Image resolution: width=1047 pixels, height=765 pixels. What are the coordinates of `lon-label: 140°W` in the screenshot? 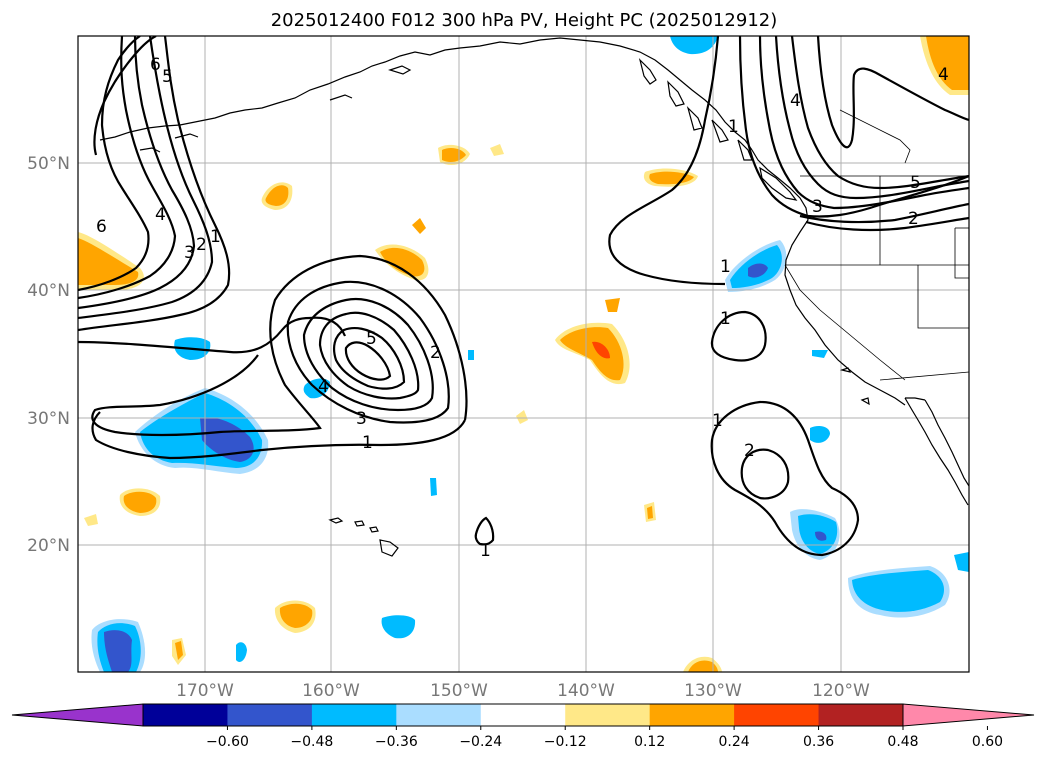 It's located at (586, 691).